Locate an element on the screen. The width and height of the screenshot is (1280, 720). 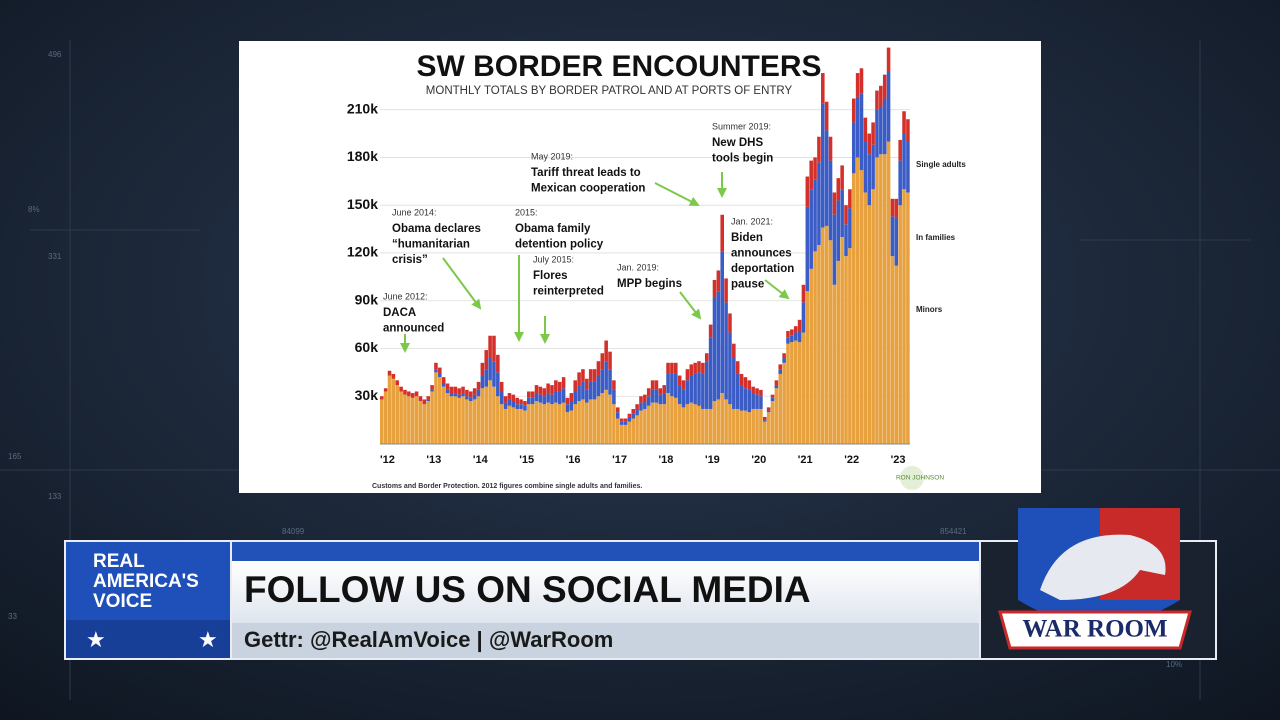
annotation-text: New DHS is located at coordinates (737, 143).